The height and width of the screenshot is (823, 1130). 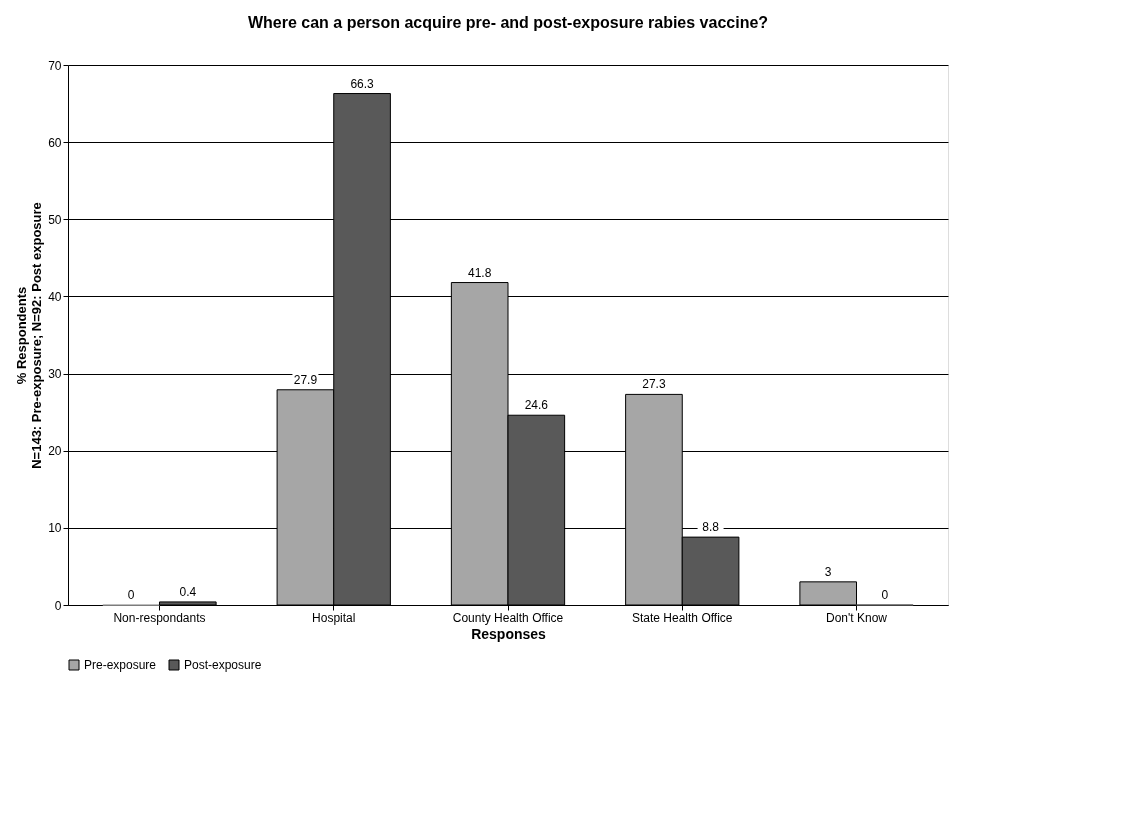 I want to click on x-axis-title: Responses, so click(x=509, y=633).